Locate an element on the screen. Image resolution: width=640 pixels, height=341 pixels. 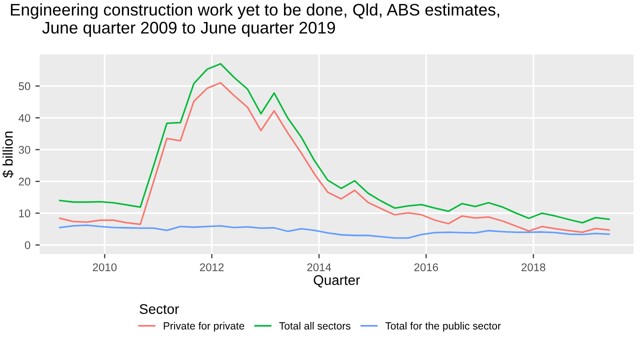
x-tick-label: 2010 is located at coordinates (104, 267).